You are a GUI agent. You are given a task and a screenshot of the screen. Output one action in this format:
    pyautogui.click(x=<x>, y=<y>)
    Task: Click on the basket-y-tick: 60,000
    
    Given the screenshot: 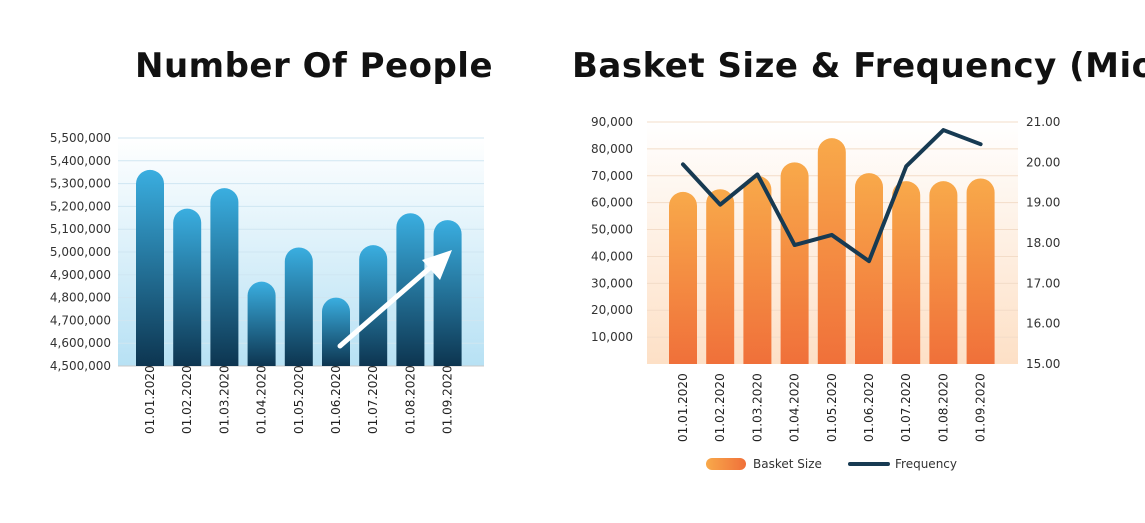 What is the action you would take?
    pyautogui.click(x=612, y=203)
    